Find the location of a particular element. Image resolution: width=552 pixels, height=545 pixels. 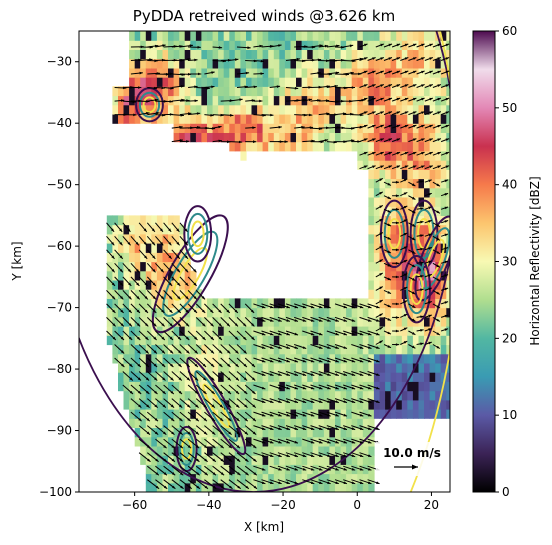

contour-line is located at coordinates (190, 273).